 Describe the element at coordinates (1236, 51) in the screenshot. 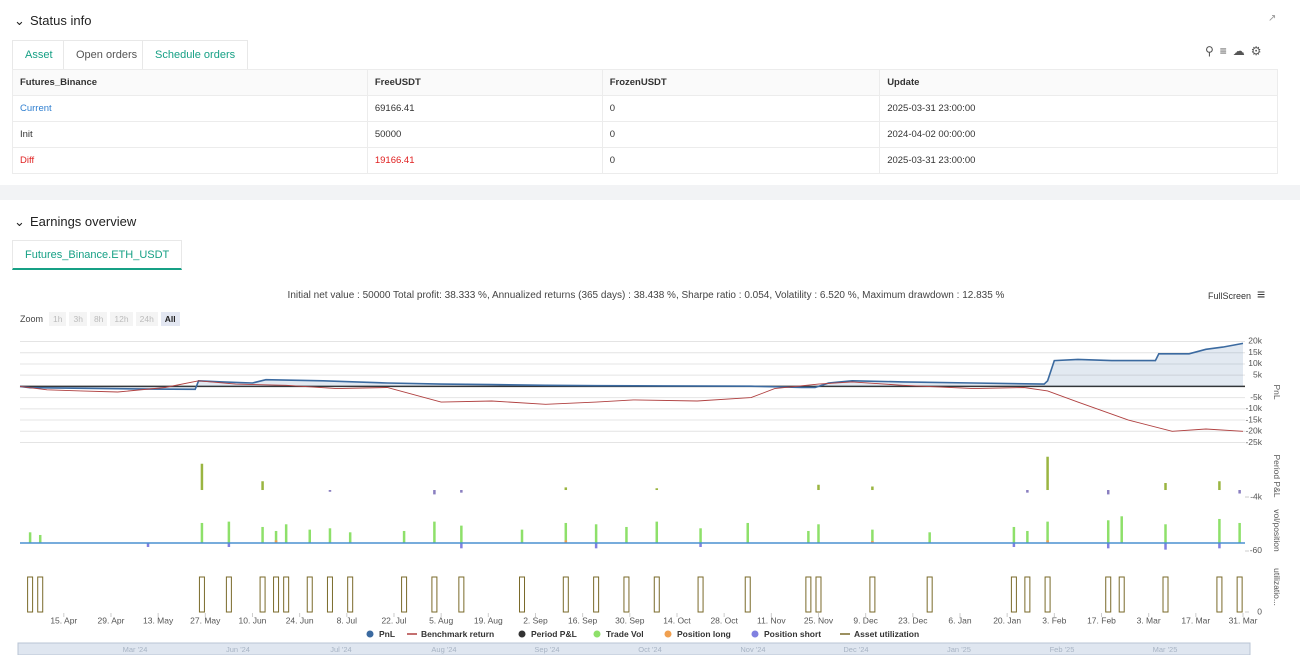

I see `toolbar-icons: ⚲≡☁⚙` at that location.